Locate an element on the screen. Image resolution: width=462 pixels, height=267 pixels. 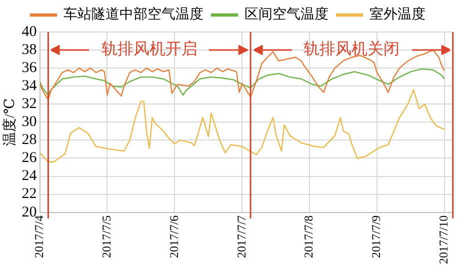
y-tick-label: 36 is located at coordinates (30, 68).